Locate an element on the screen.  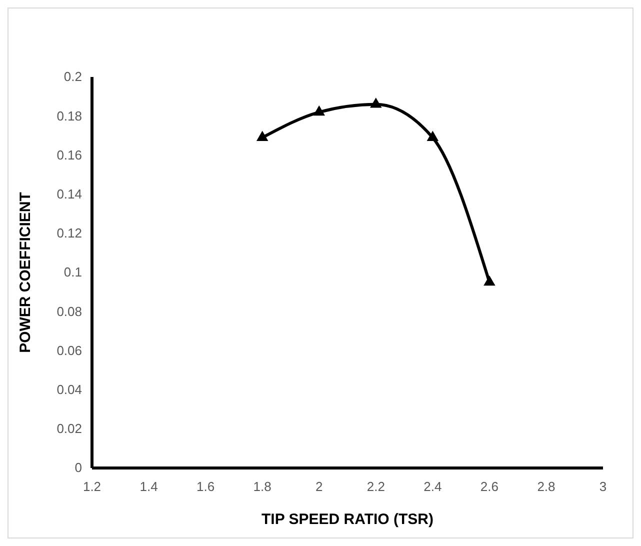
y-tick-label: 0.18 is located at coordinates (69, 116).